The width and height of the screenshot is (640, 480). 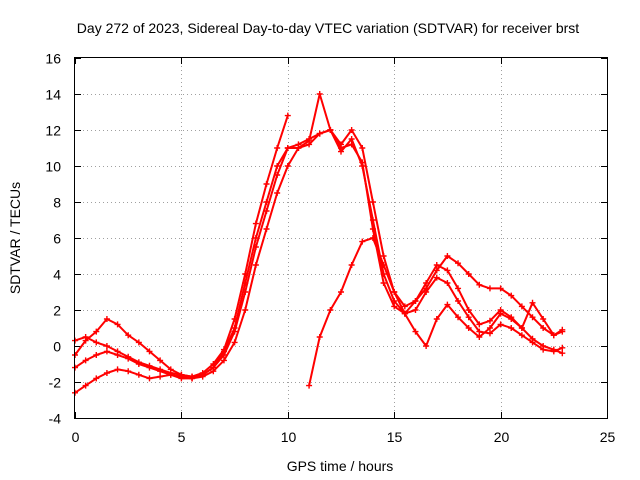 I want to click on y-axis-label: SDTVAR / TECUs, so click(x=15, y=238).